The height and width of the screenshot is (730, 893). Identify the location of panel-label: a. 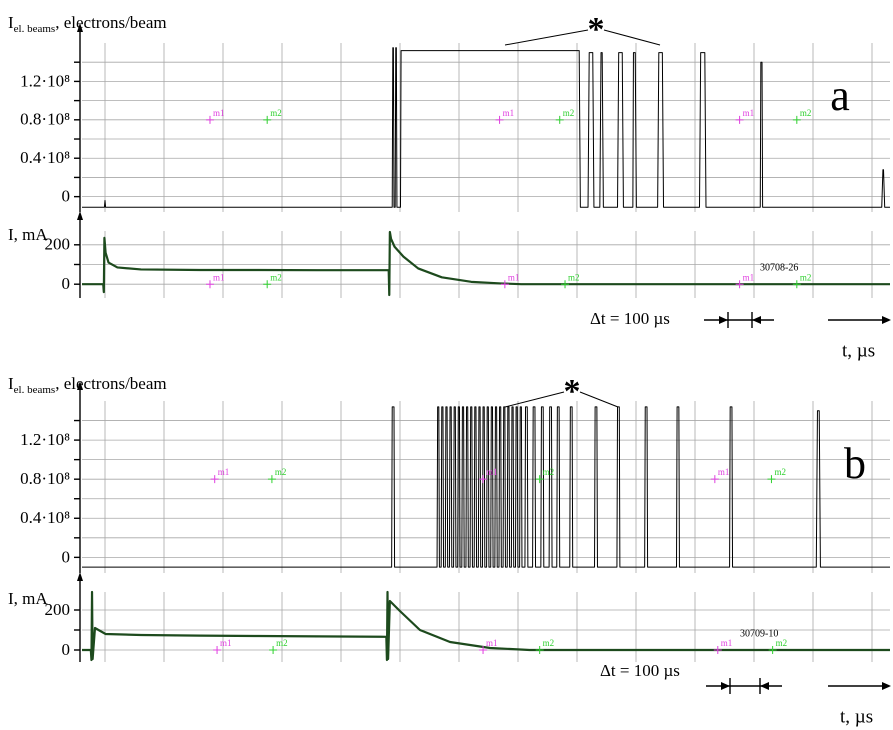
(840, 95).